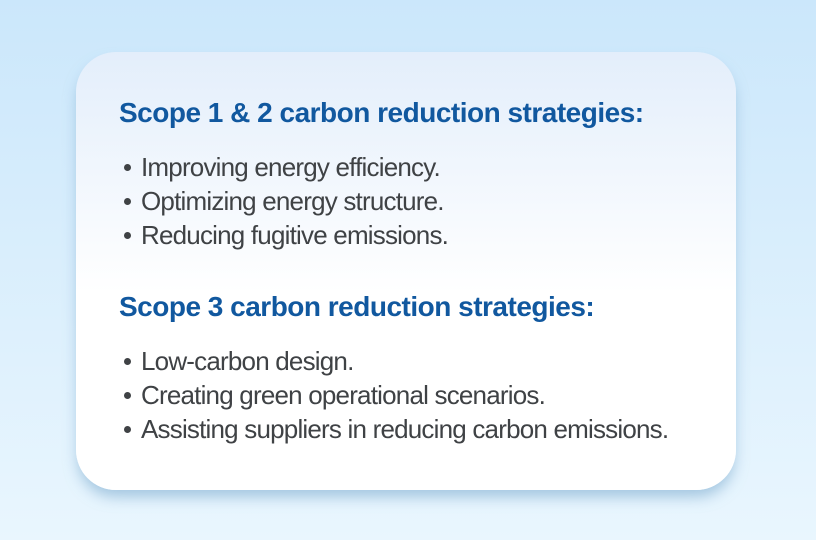  I want to click on list-item: Low-carbon design., so click(408, 361).